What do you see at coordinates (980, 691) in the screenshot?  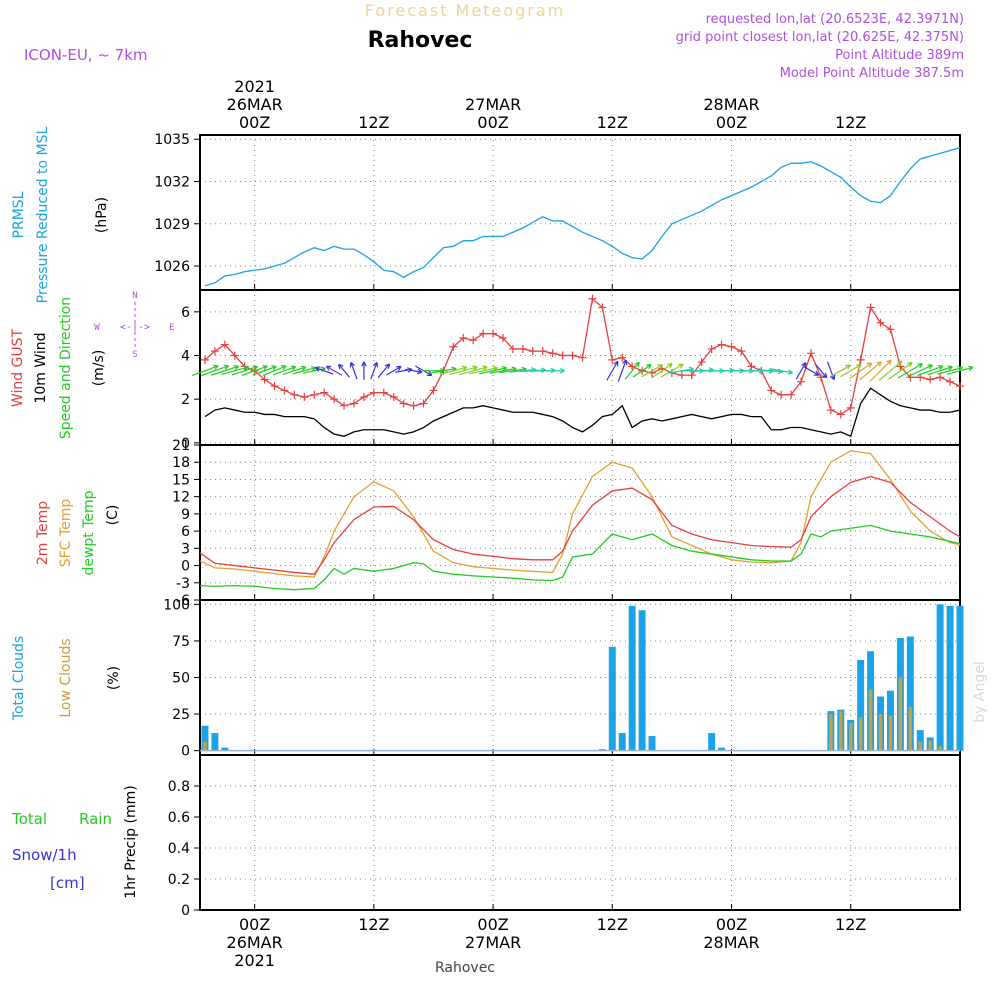 I see `watermark: by Angel` at bounding box center [980, 691].